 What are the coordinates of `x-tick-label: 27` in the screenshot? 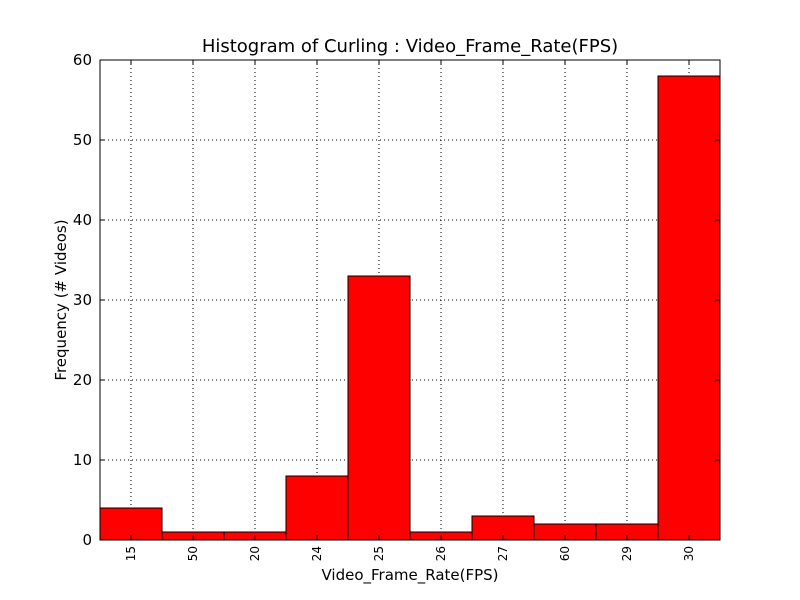 It's located at (503, 553).